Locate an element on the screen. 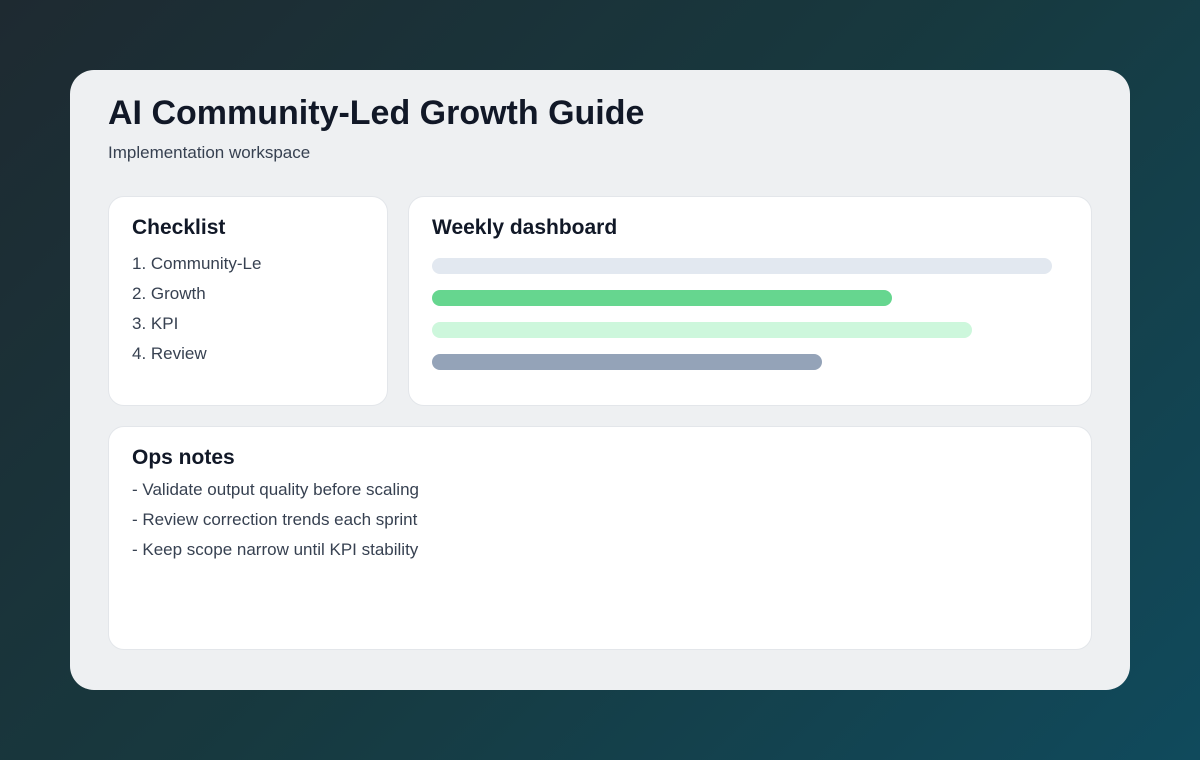  ops-notes-title: Ops notes is located at coordinates (183, 457).